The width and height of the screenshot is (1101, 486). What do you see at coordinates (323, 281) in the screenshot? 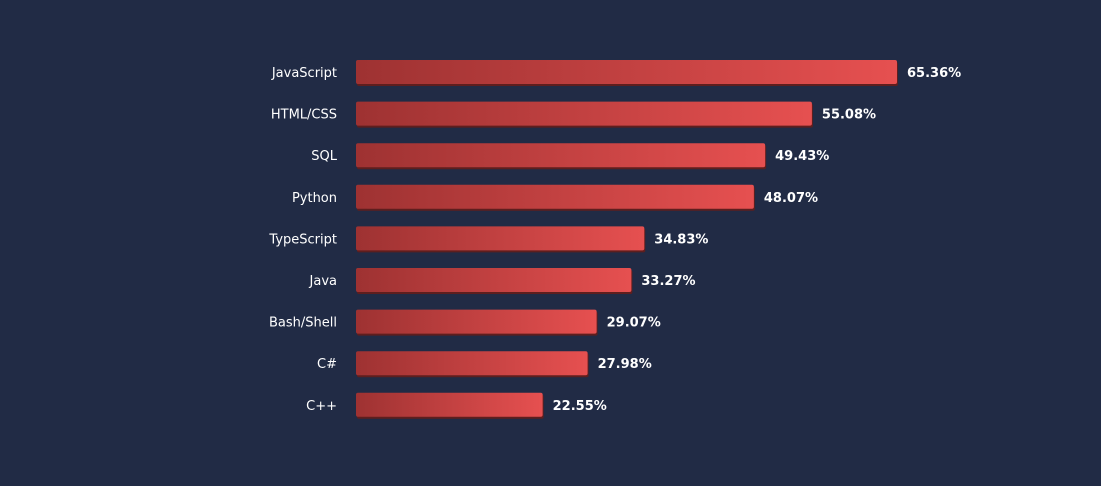
I see `category-label: Java` at bounding box center [323, 281].